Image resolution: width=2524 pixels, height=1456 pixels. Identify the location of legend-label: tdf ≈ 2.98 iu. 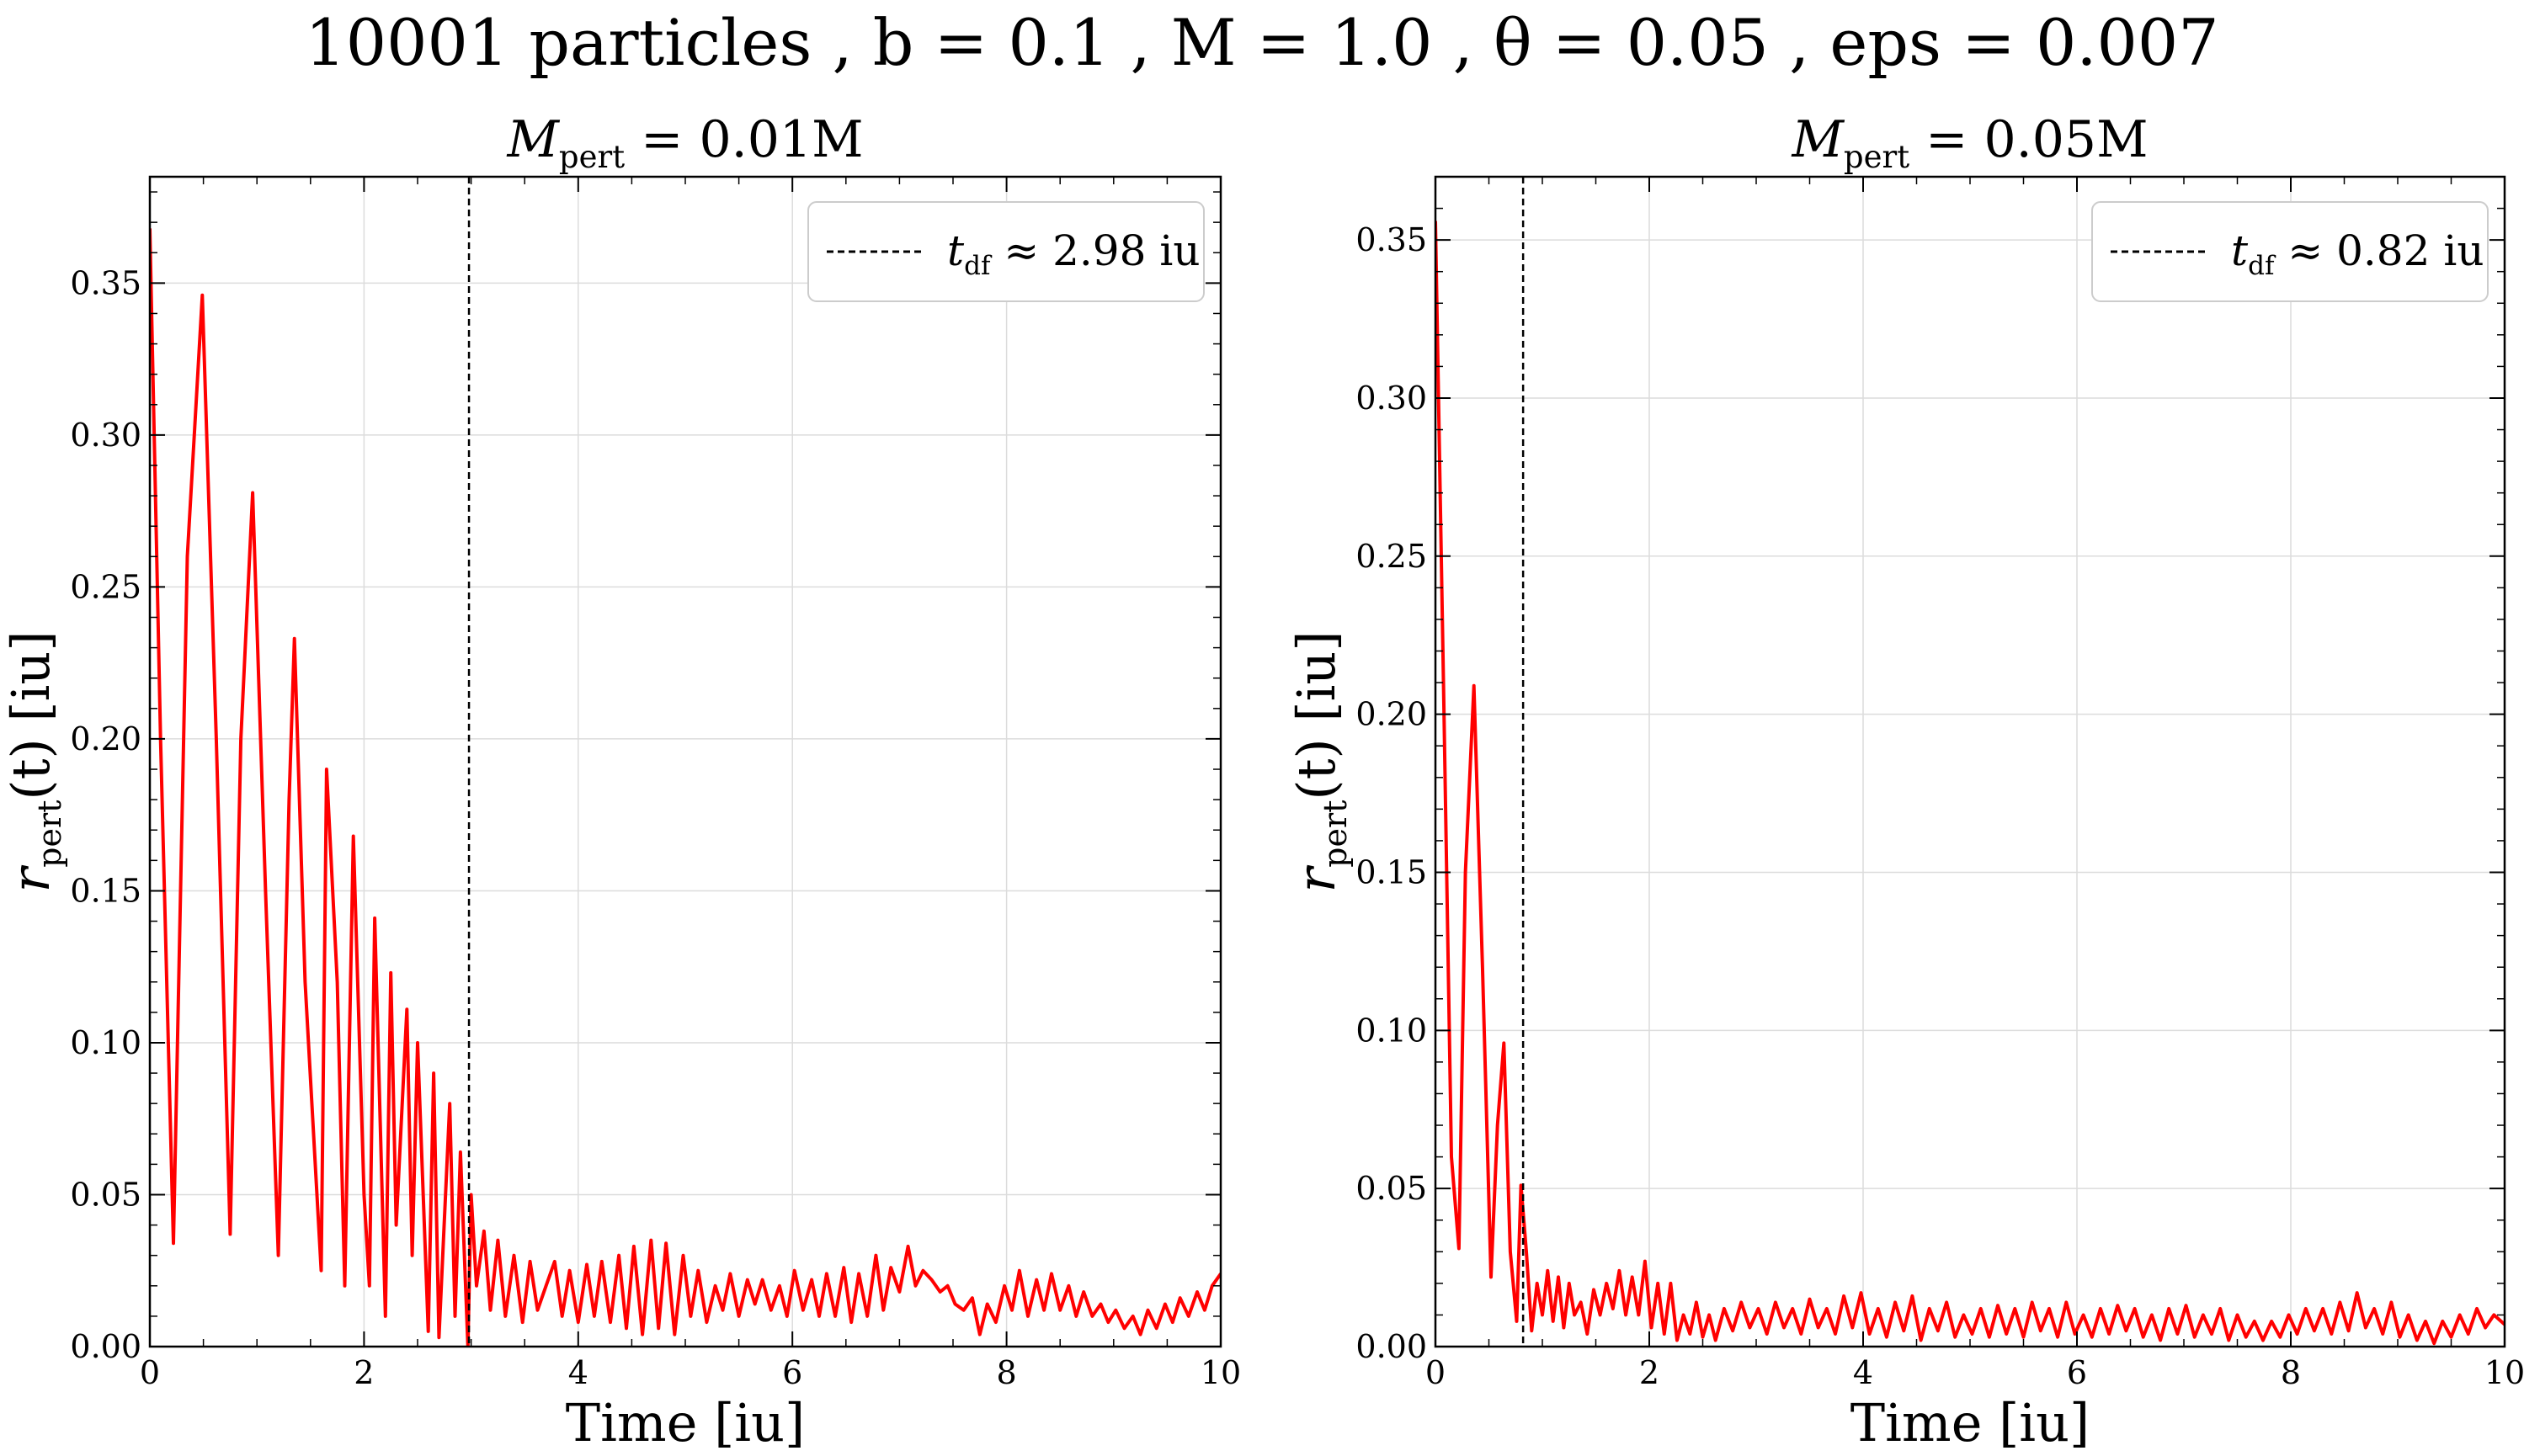
(1074, 254).